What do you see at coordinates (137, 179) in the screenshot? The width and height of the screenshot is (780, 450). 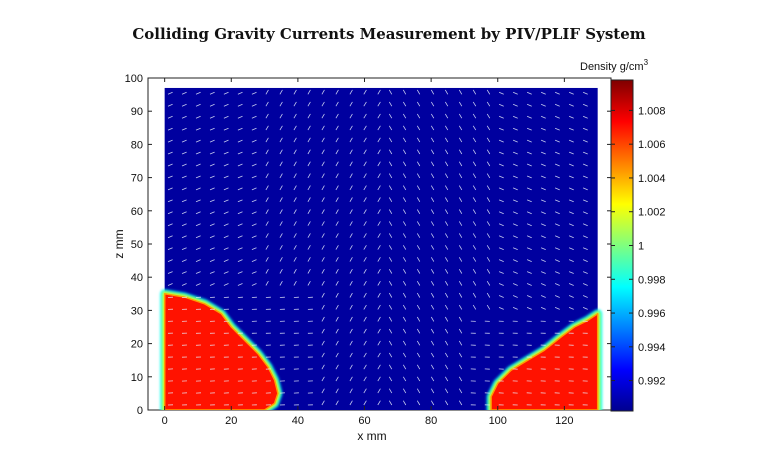 I see `y-tick-label: 70` at bounding box center [137, 179].